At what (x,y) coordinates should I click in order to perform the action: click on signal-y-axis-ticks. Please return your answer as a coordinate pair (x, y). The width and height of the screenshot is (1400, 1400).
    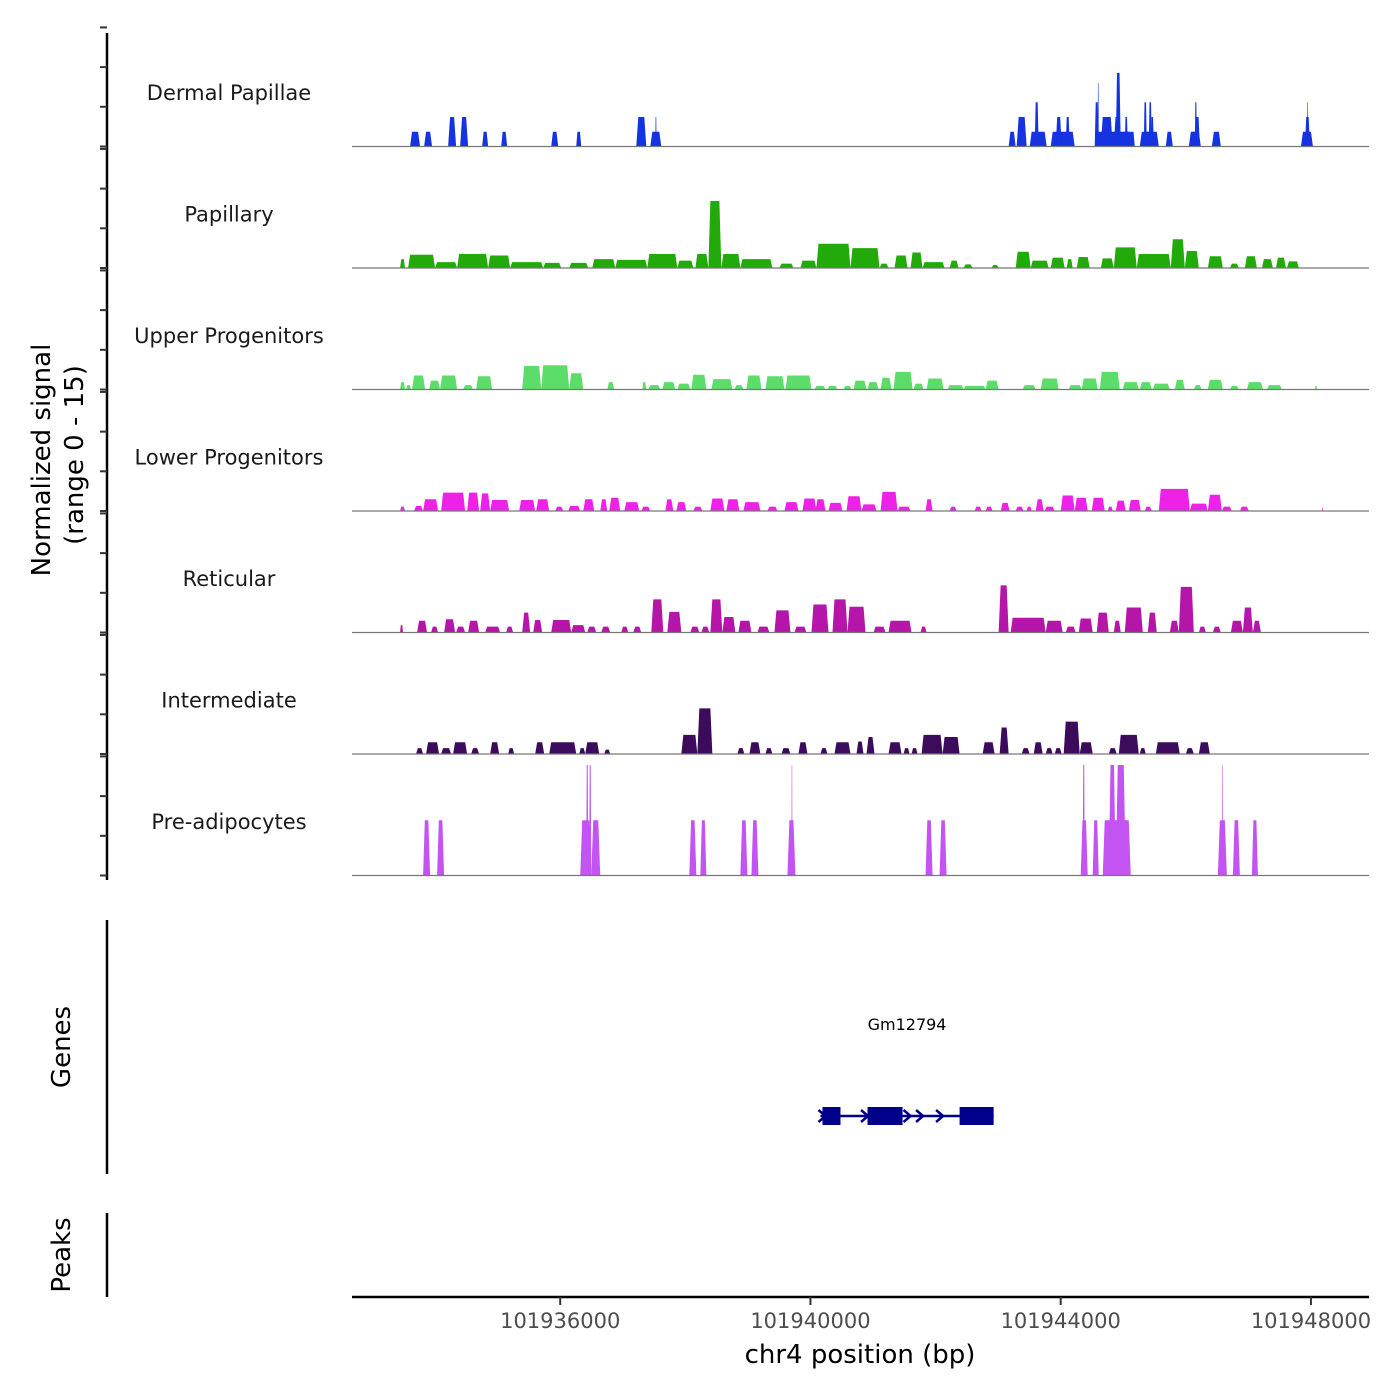
    Looking at the image, I should click on (103, 451).